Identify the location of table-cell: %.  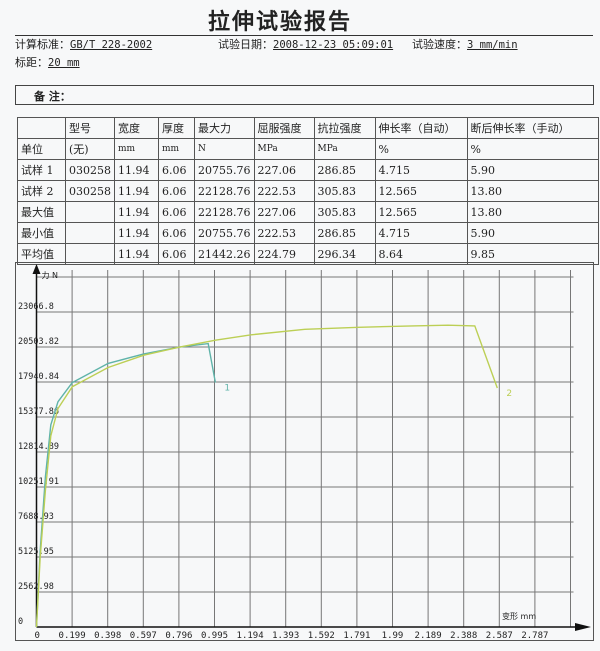
(421, 149).